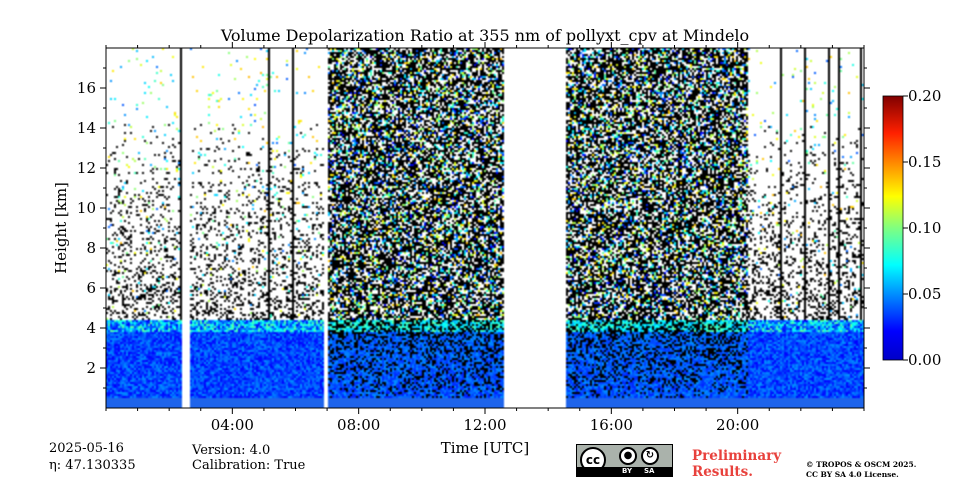  What do you see at coordinates (231, 450) in the screenshot?
I see `footer-version: Version: 4.0` at bounding box center [231, 450].